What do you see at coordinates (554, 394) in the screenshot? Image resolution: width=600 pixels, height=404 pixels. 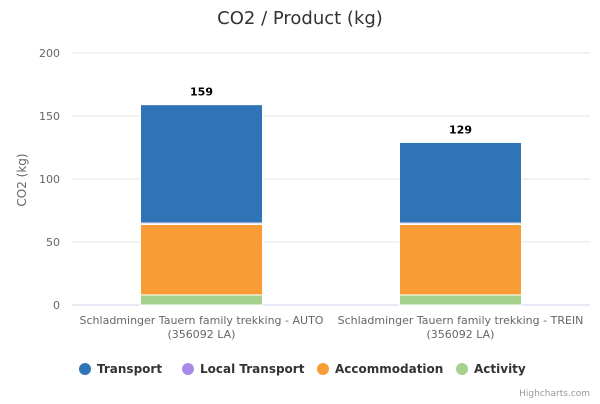 I see `credits-text: Highcharts.com` at bounding box center [554, 394].